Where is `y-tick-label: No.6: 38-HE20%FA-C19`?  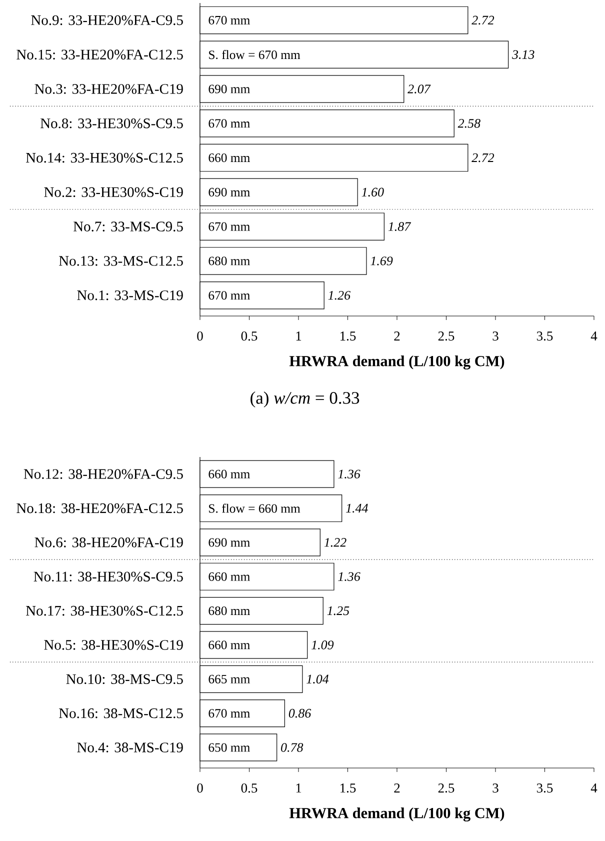
y-tick-label: No.6: 38-HE20%FA-C19 is located at coordinates (108, 543).